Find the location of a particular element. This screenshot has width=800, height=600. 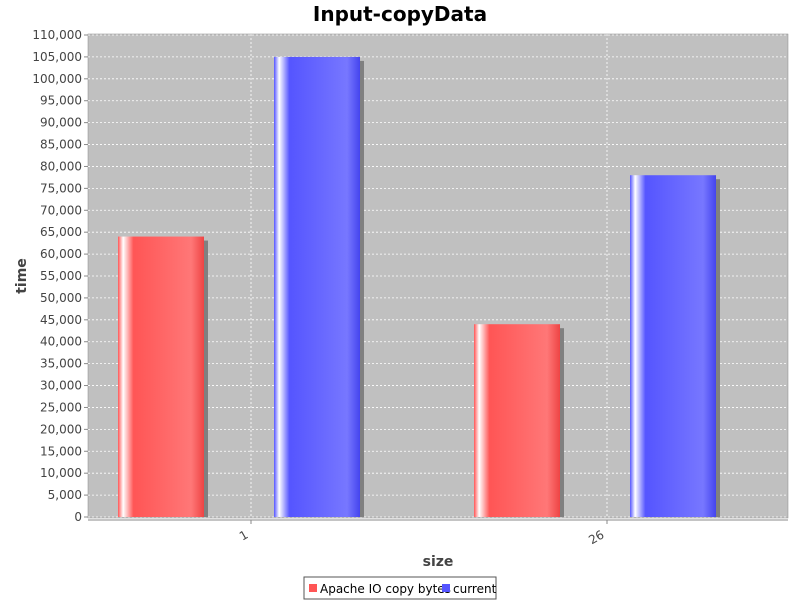

y-tick-label: 95,000 is located at coordinates (61, 101).